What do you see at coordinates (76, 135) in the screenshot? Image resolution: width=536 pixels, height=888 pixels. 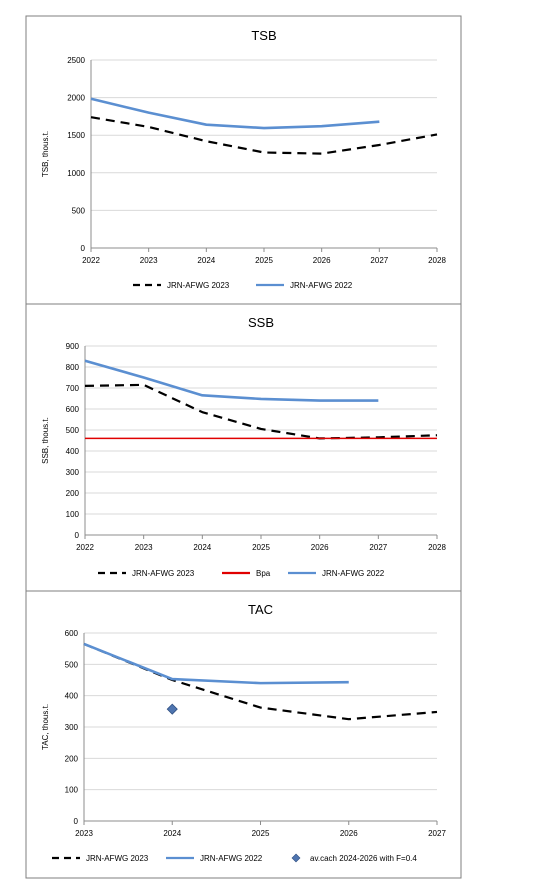 I see `y-tick-label: 1500` at bounding box center [76, 135].